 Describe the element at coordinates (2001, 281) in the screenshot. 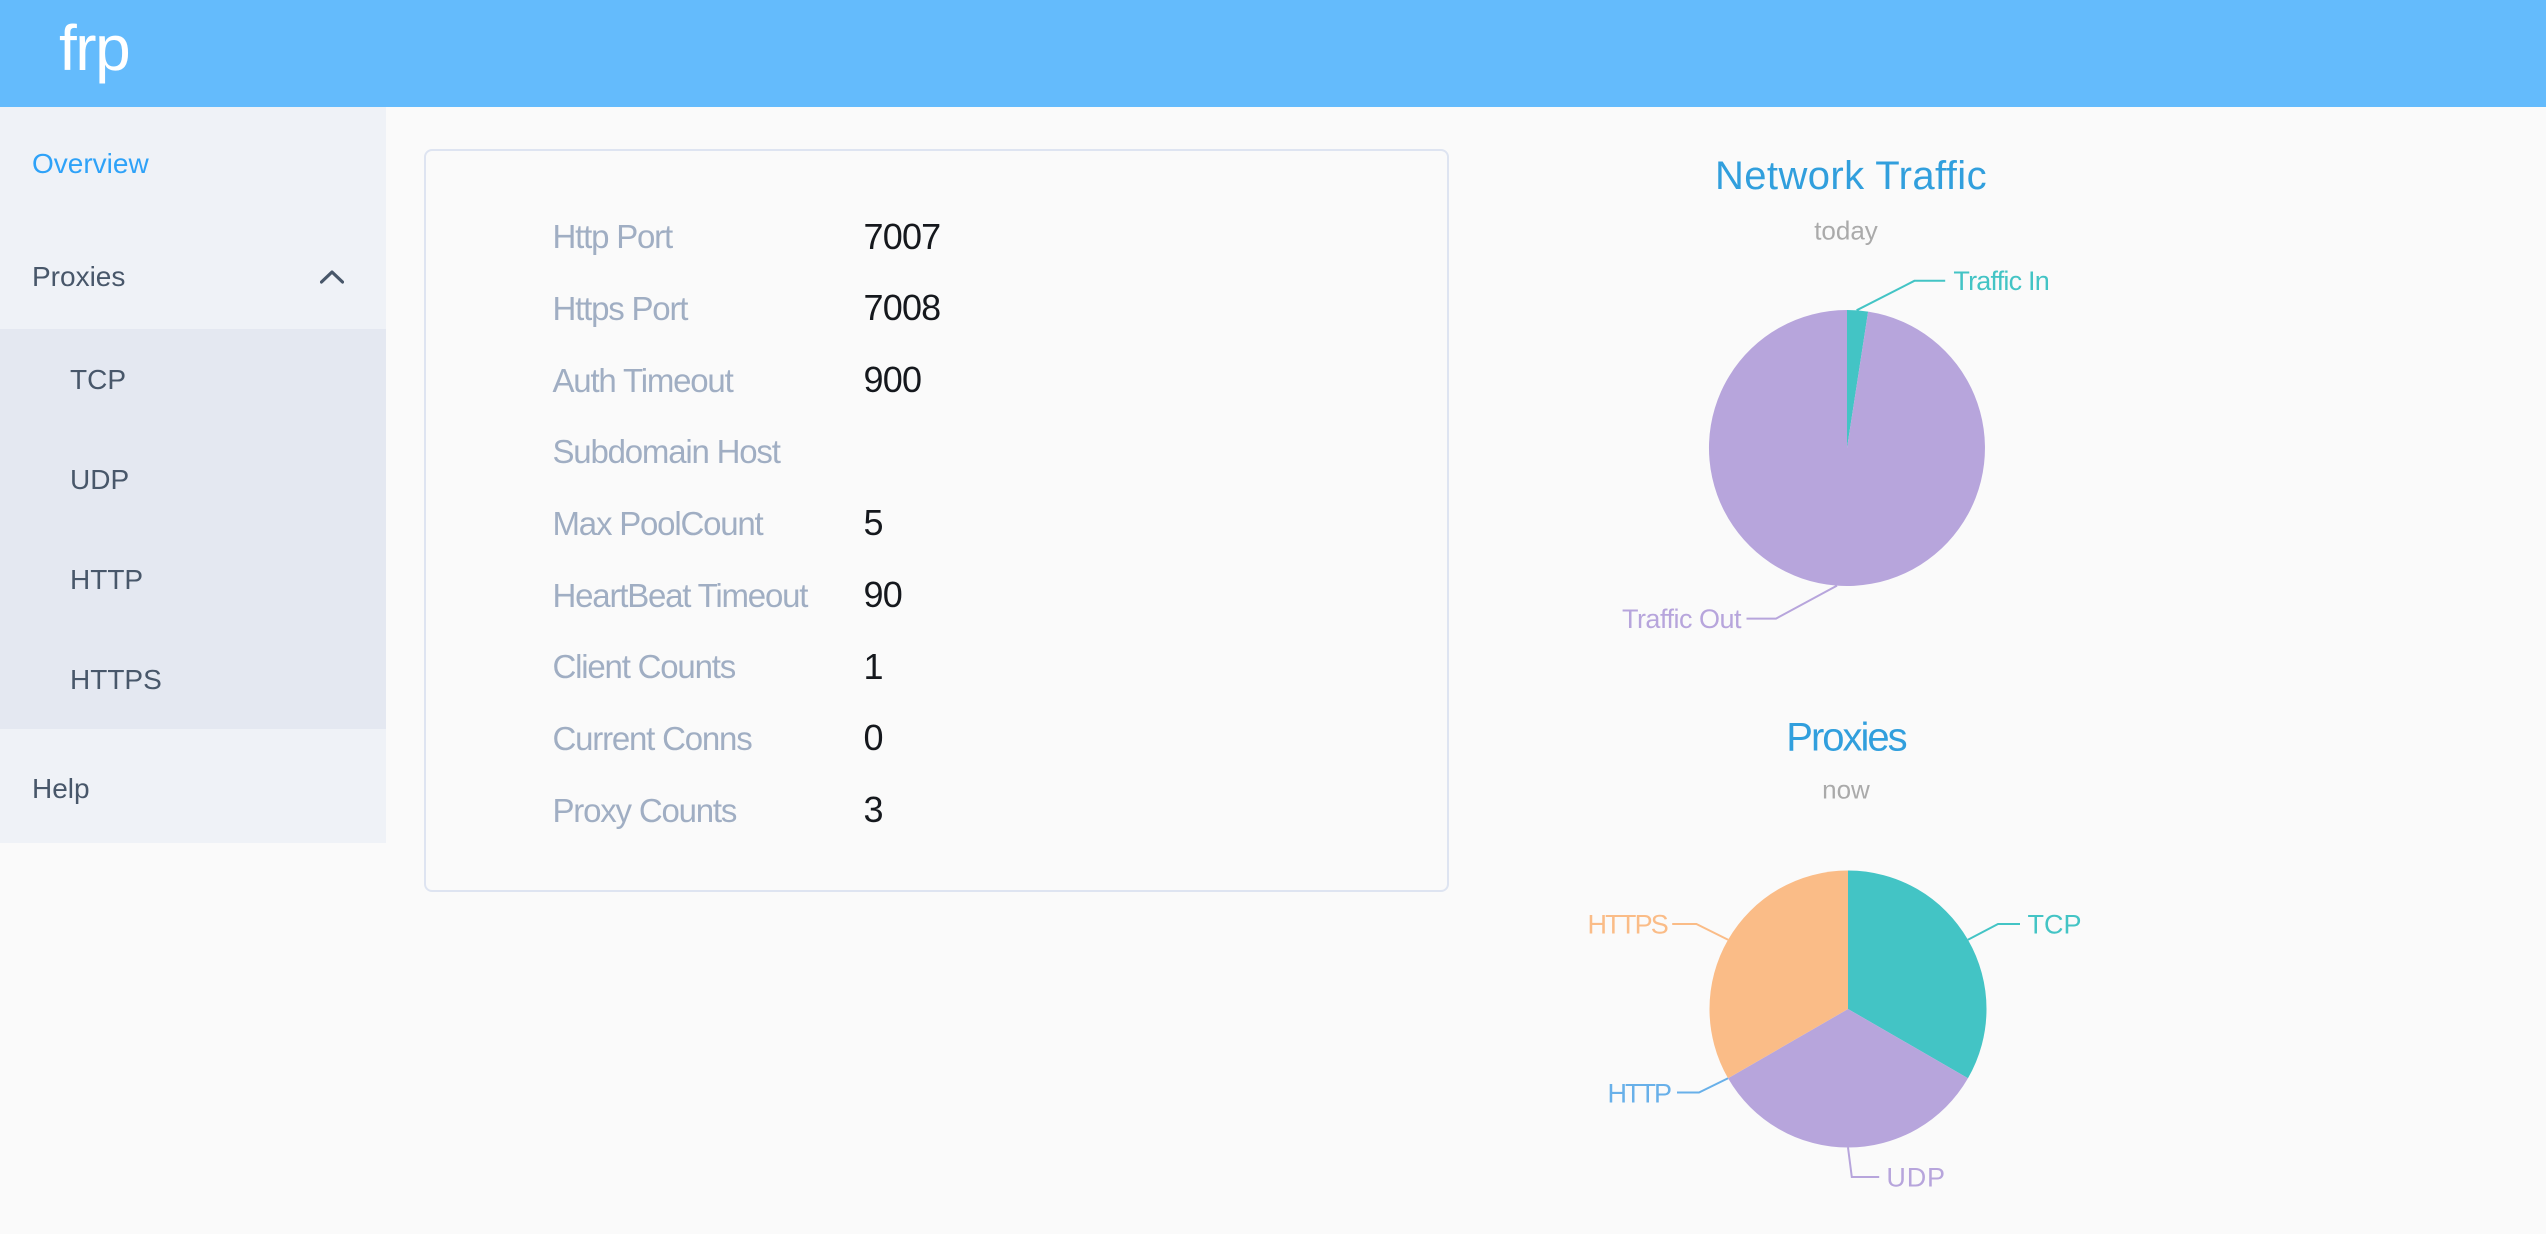

I see `svg-text: Traffic In` at that location.